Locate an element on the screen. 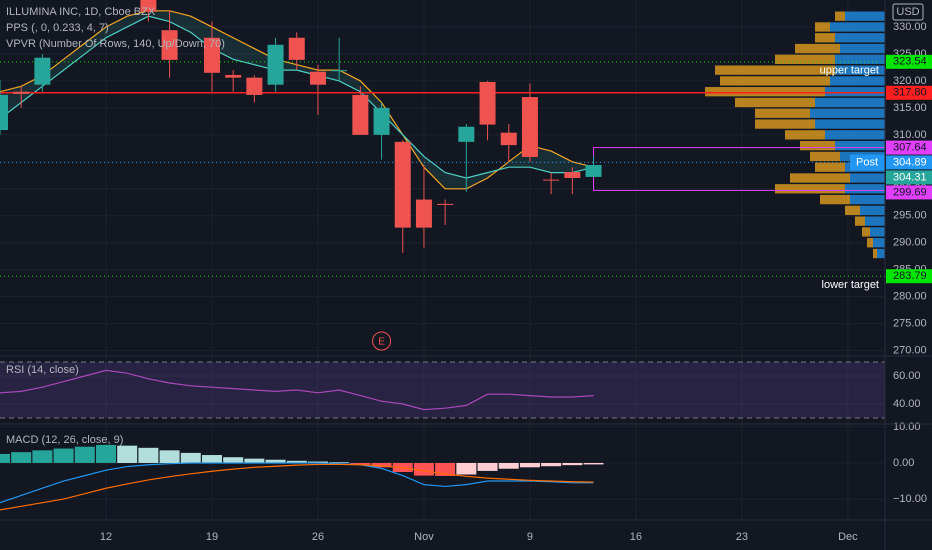 The width and height of the screenshot is (932, 550). y-tick-label: 315.00 is located at coordinates (910, 108).